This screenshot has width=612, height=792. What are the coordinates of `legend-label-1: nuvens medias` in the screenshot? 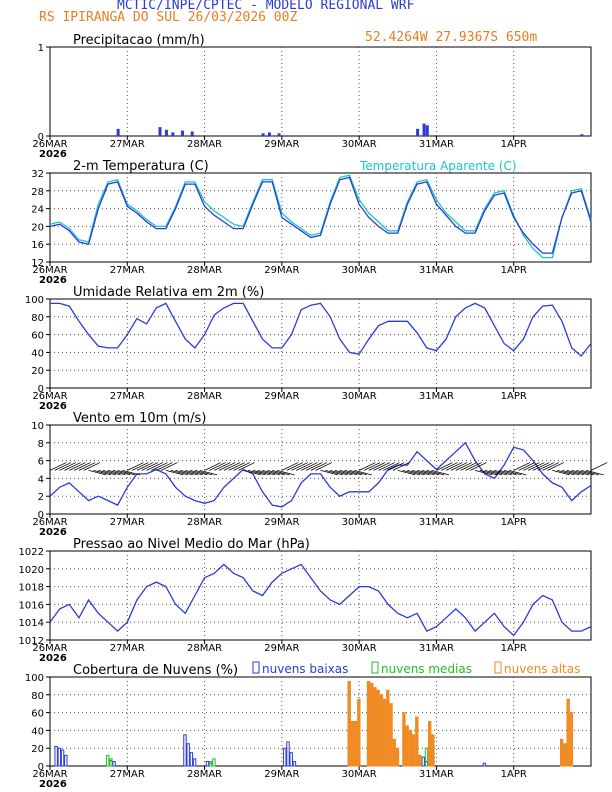 It's located at (426, 669).